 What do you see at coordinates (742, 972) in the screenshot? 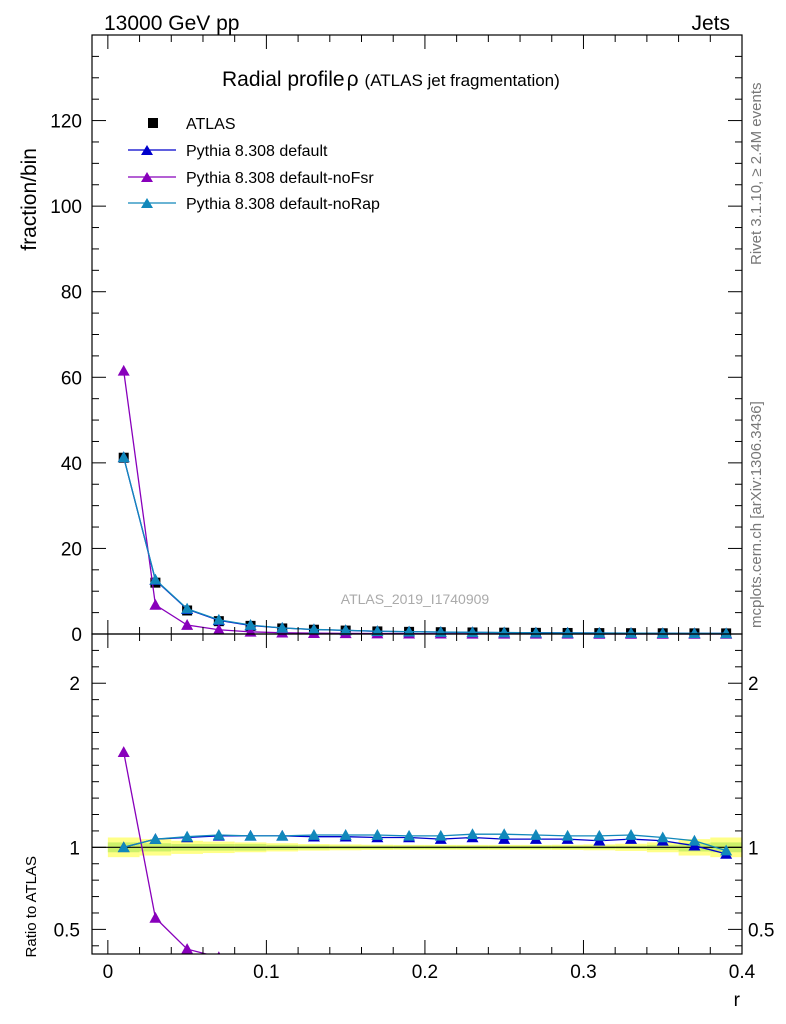
I see `x-tick-label: 0.4` at bounding box center [742, 972].